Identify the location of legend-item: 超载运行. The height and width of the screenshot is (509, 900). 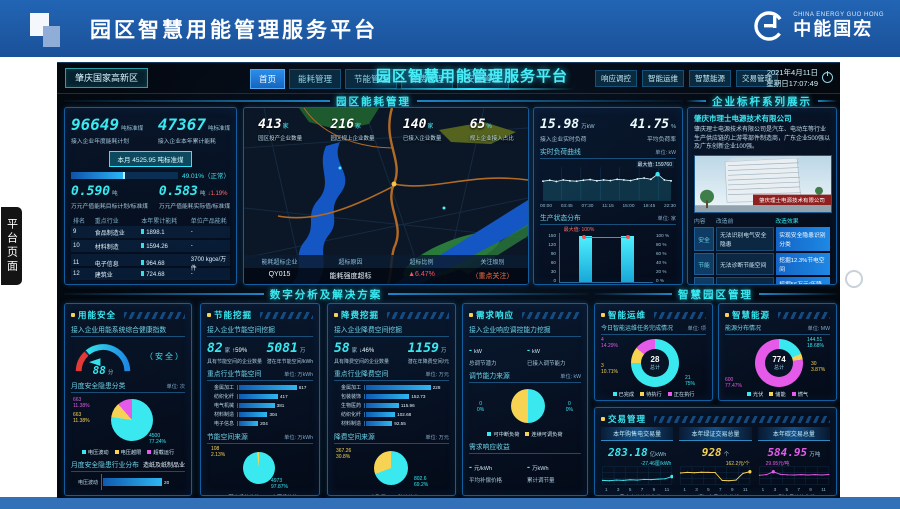
(160, 452).